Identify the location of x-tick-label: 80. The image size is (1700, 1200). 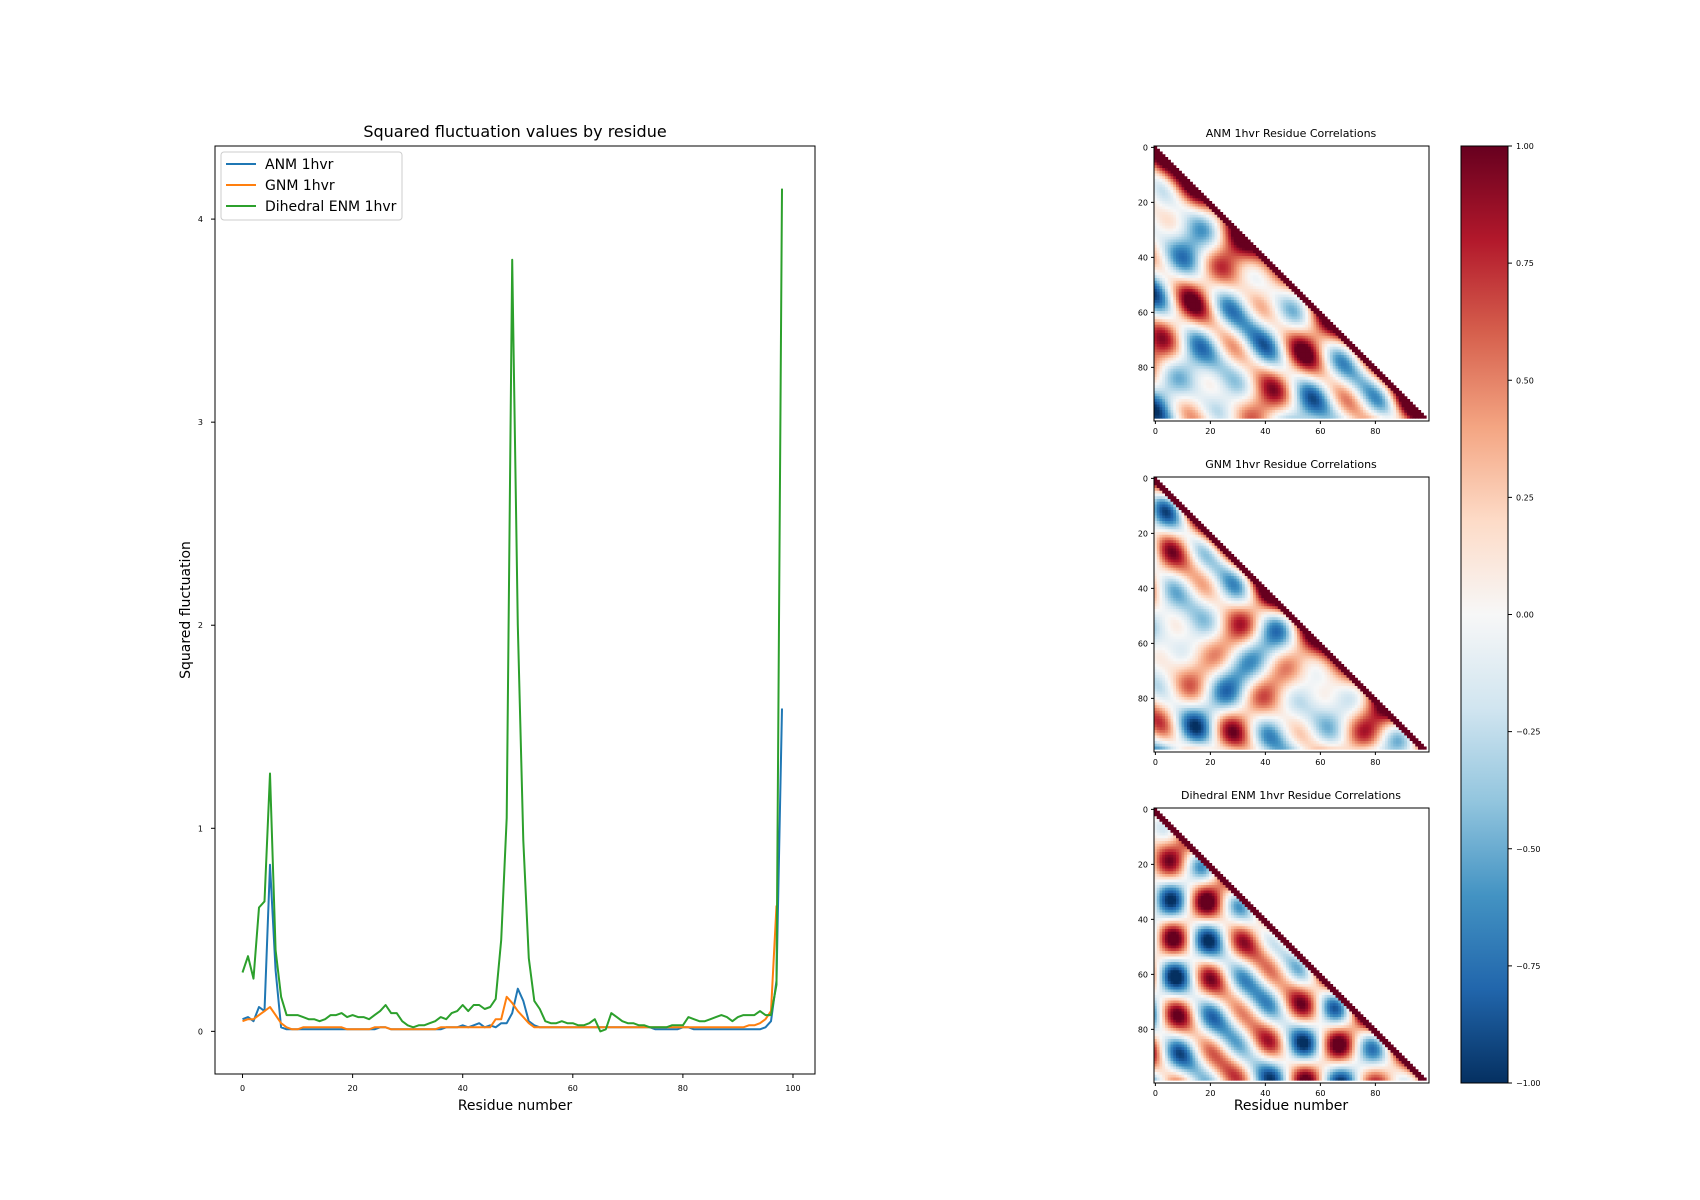
(683, 1088).